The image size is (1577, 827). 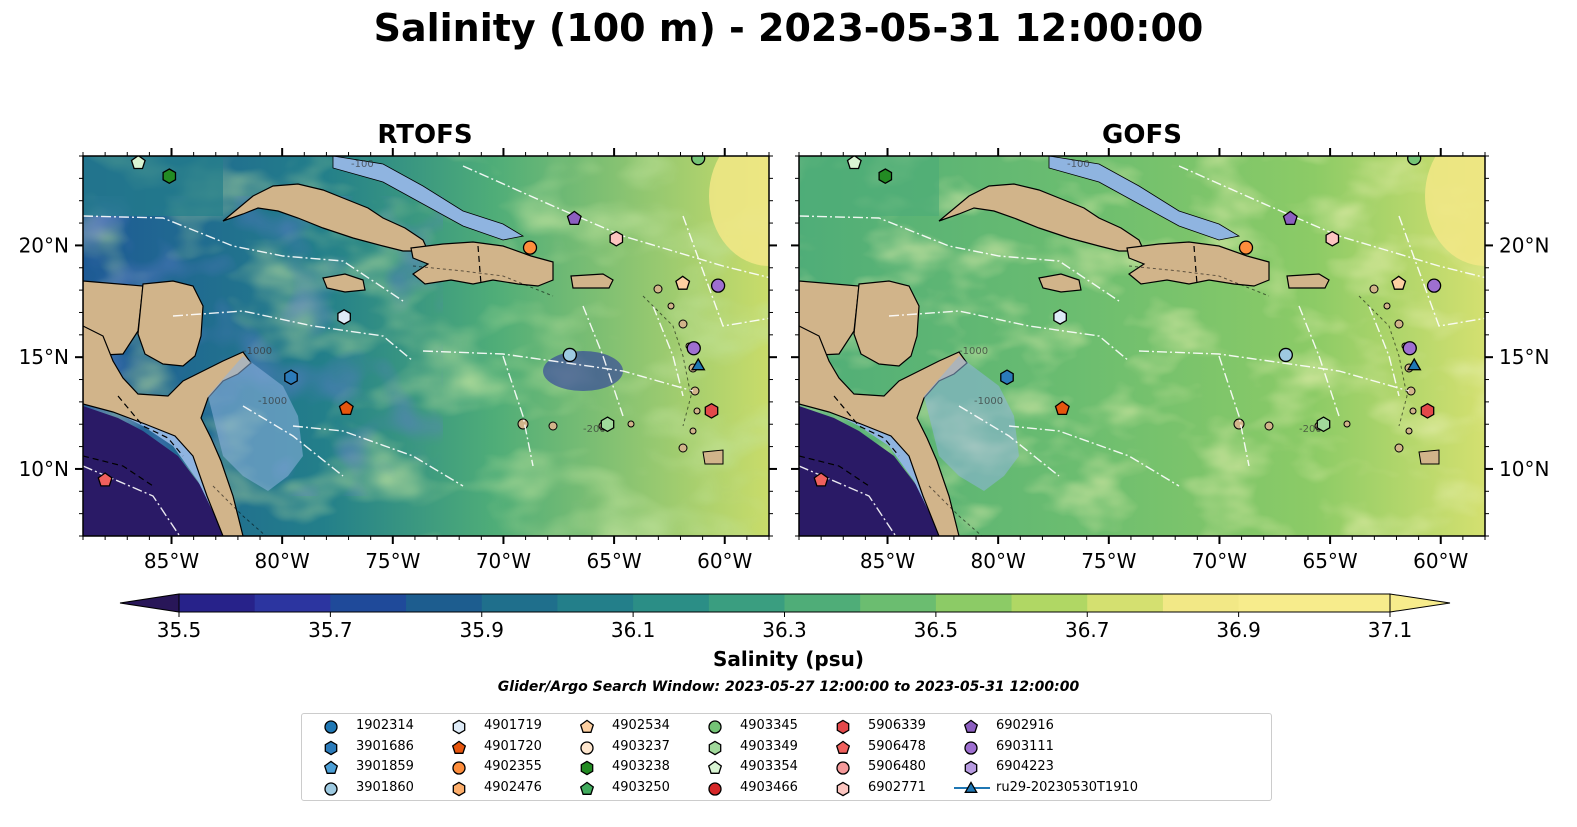 What do you see at coordinates (1440, 561) in the screenshot?
I see `lon-tick-label: 60°W` at bounding box center [1440, 561].